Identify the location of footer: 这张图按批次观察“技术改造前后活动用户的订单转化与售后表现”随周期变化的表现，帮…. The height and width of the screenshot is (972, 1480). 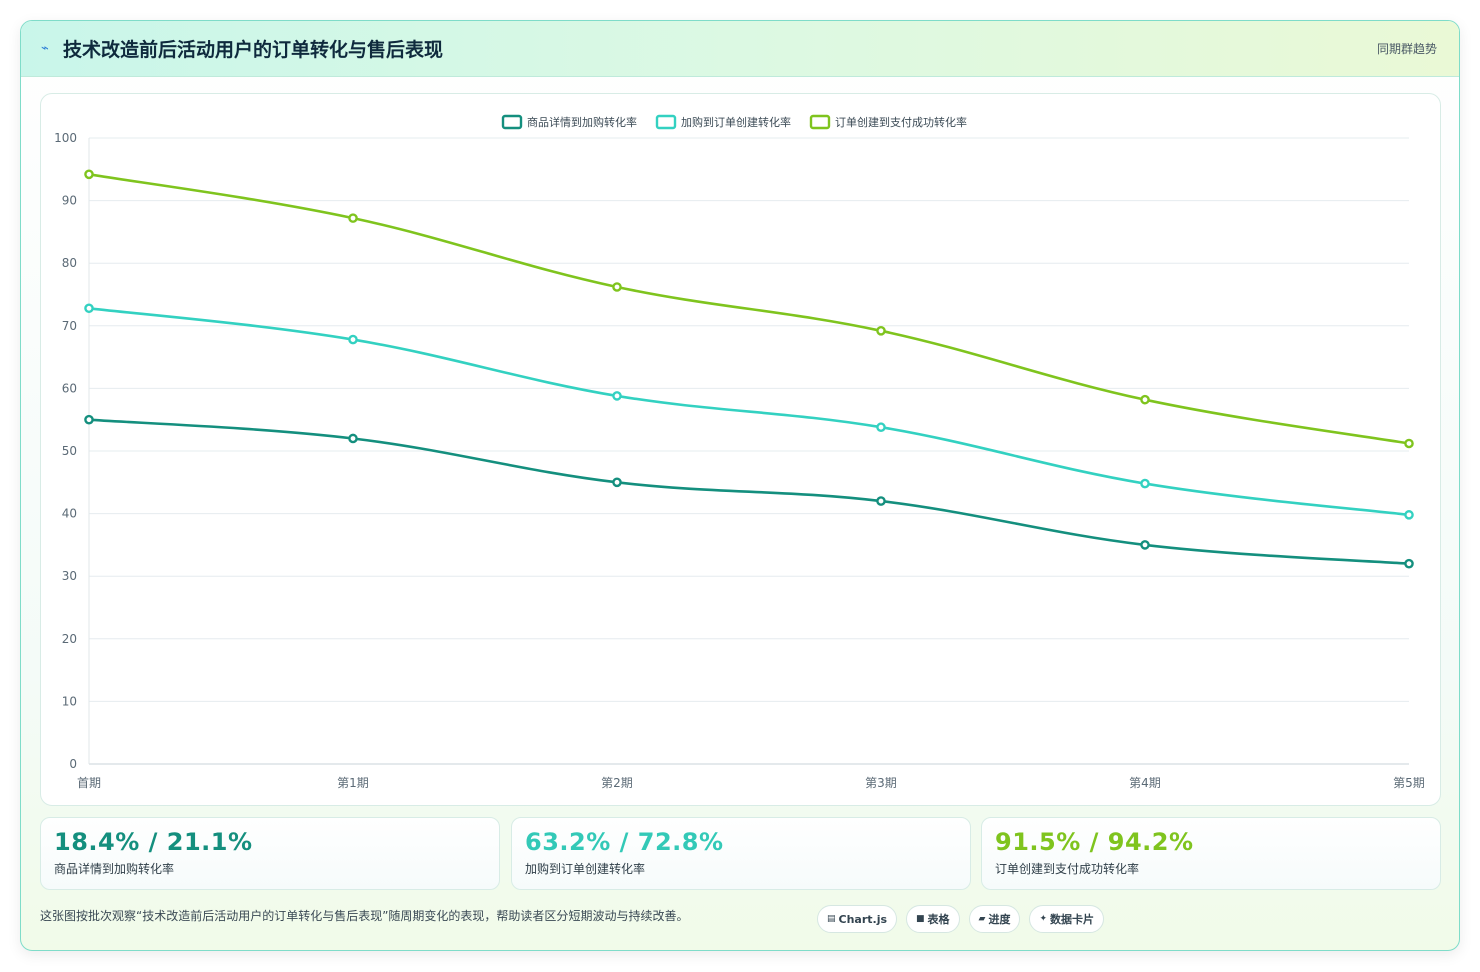
(740, 920).